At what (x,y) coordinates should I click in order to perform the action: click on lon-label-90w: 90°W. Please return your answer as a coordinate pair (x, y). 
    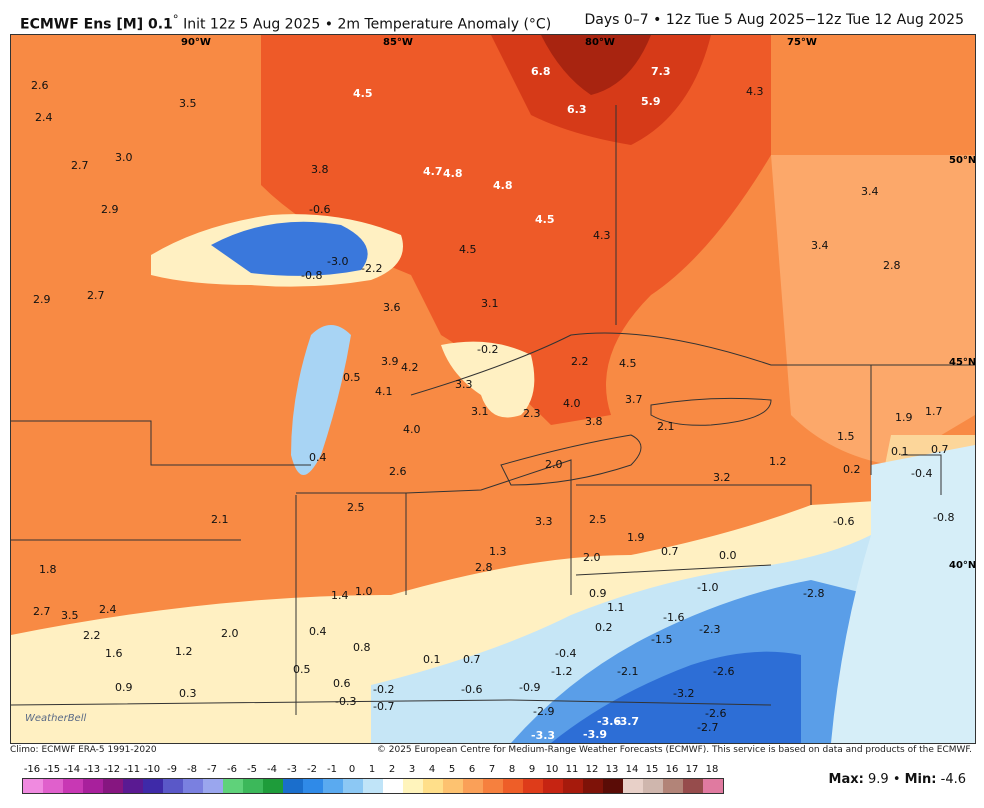
    Looking at the image, I should click on (196, 42).